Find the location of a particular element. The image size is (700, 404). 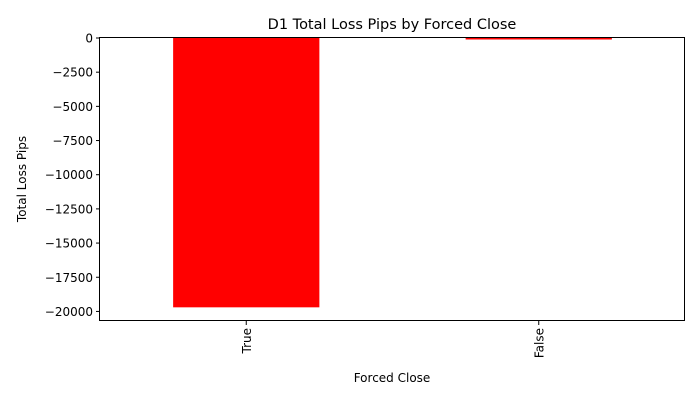

y-tick-label: −2500 is located at coordinates (72, 73).